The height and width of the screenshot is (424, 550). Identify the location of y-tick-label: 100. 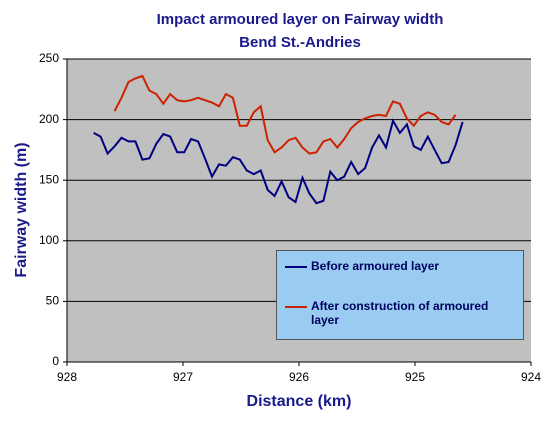
(49, 240).